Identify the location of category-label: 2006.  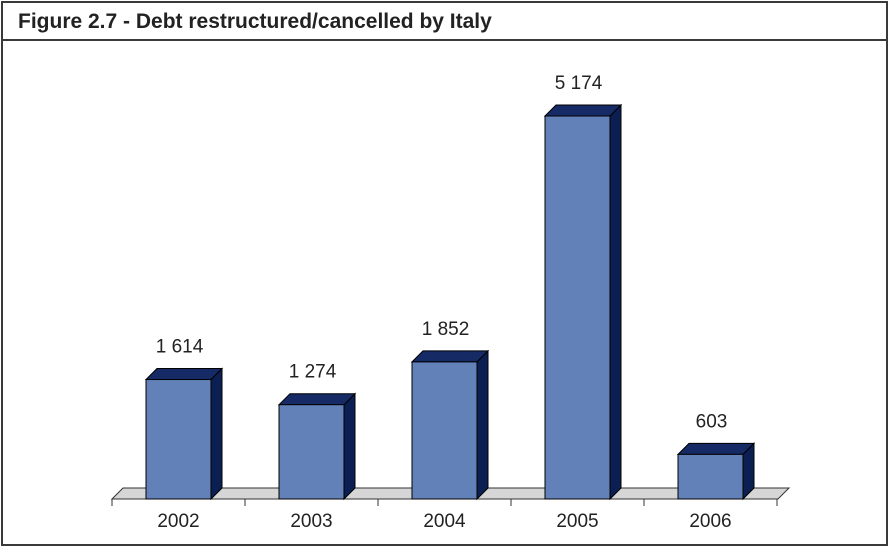
(710, 521).